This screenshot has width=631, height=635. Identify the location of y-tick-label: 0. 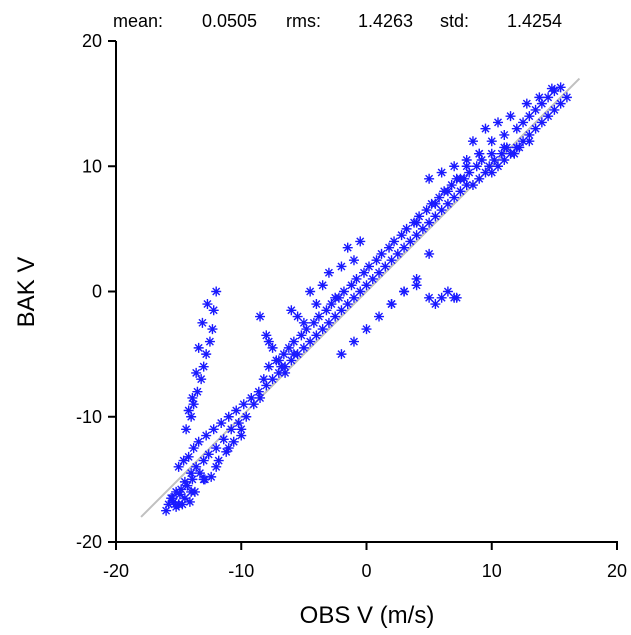
(97, 292).